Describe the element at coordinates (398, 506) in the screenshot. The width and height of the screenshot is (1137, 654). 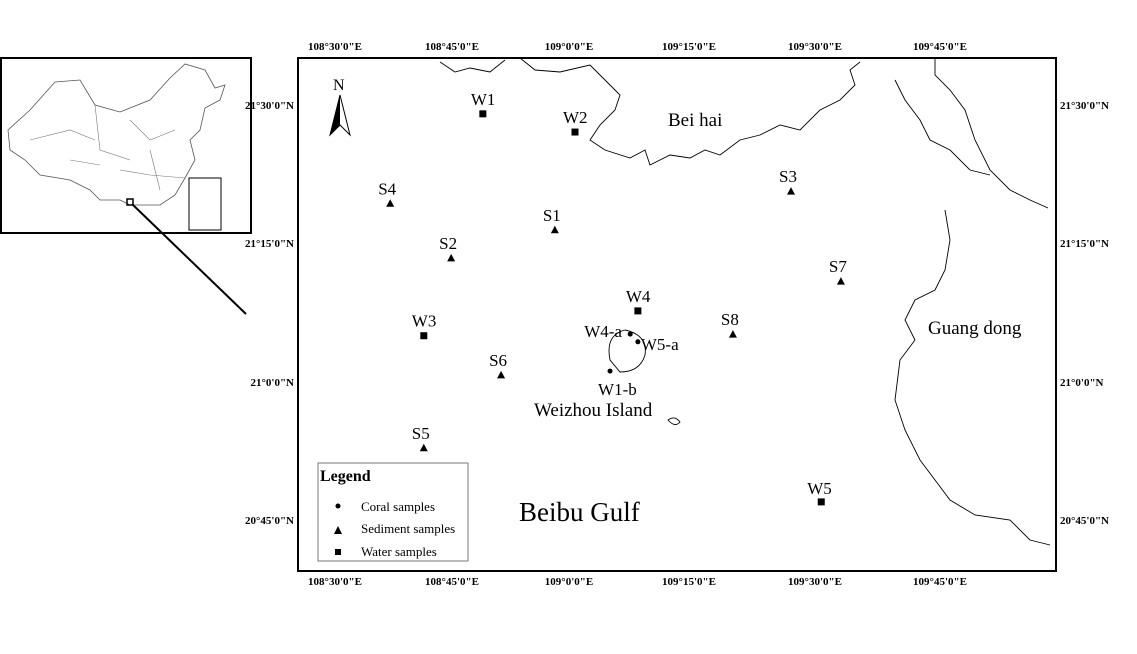
I see `legend-item-coral: Coral samples` at that location.